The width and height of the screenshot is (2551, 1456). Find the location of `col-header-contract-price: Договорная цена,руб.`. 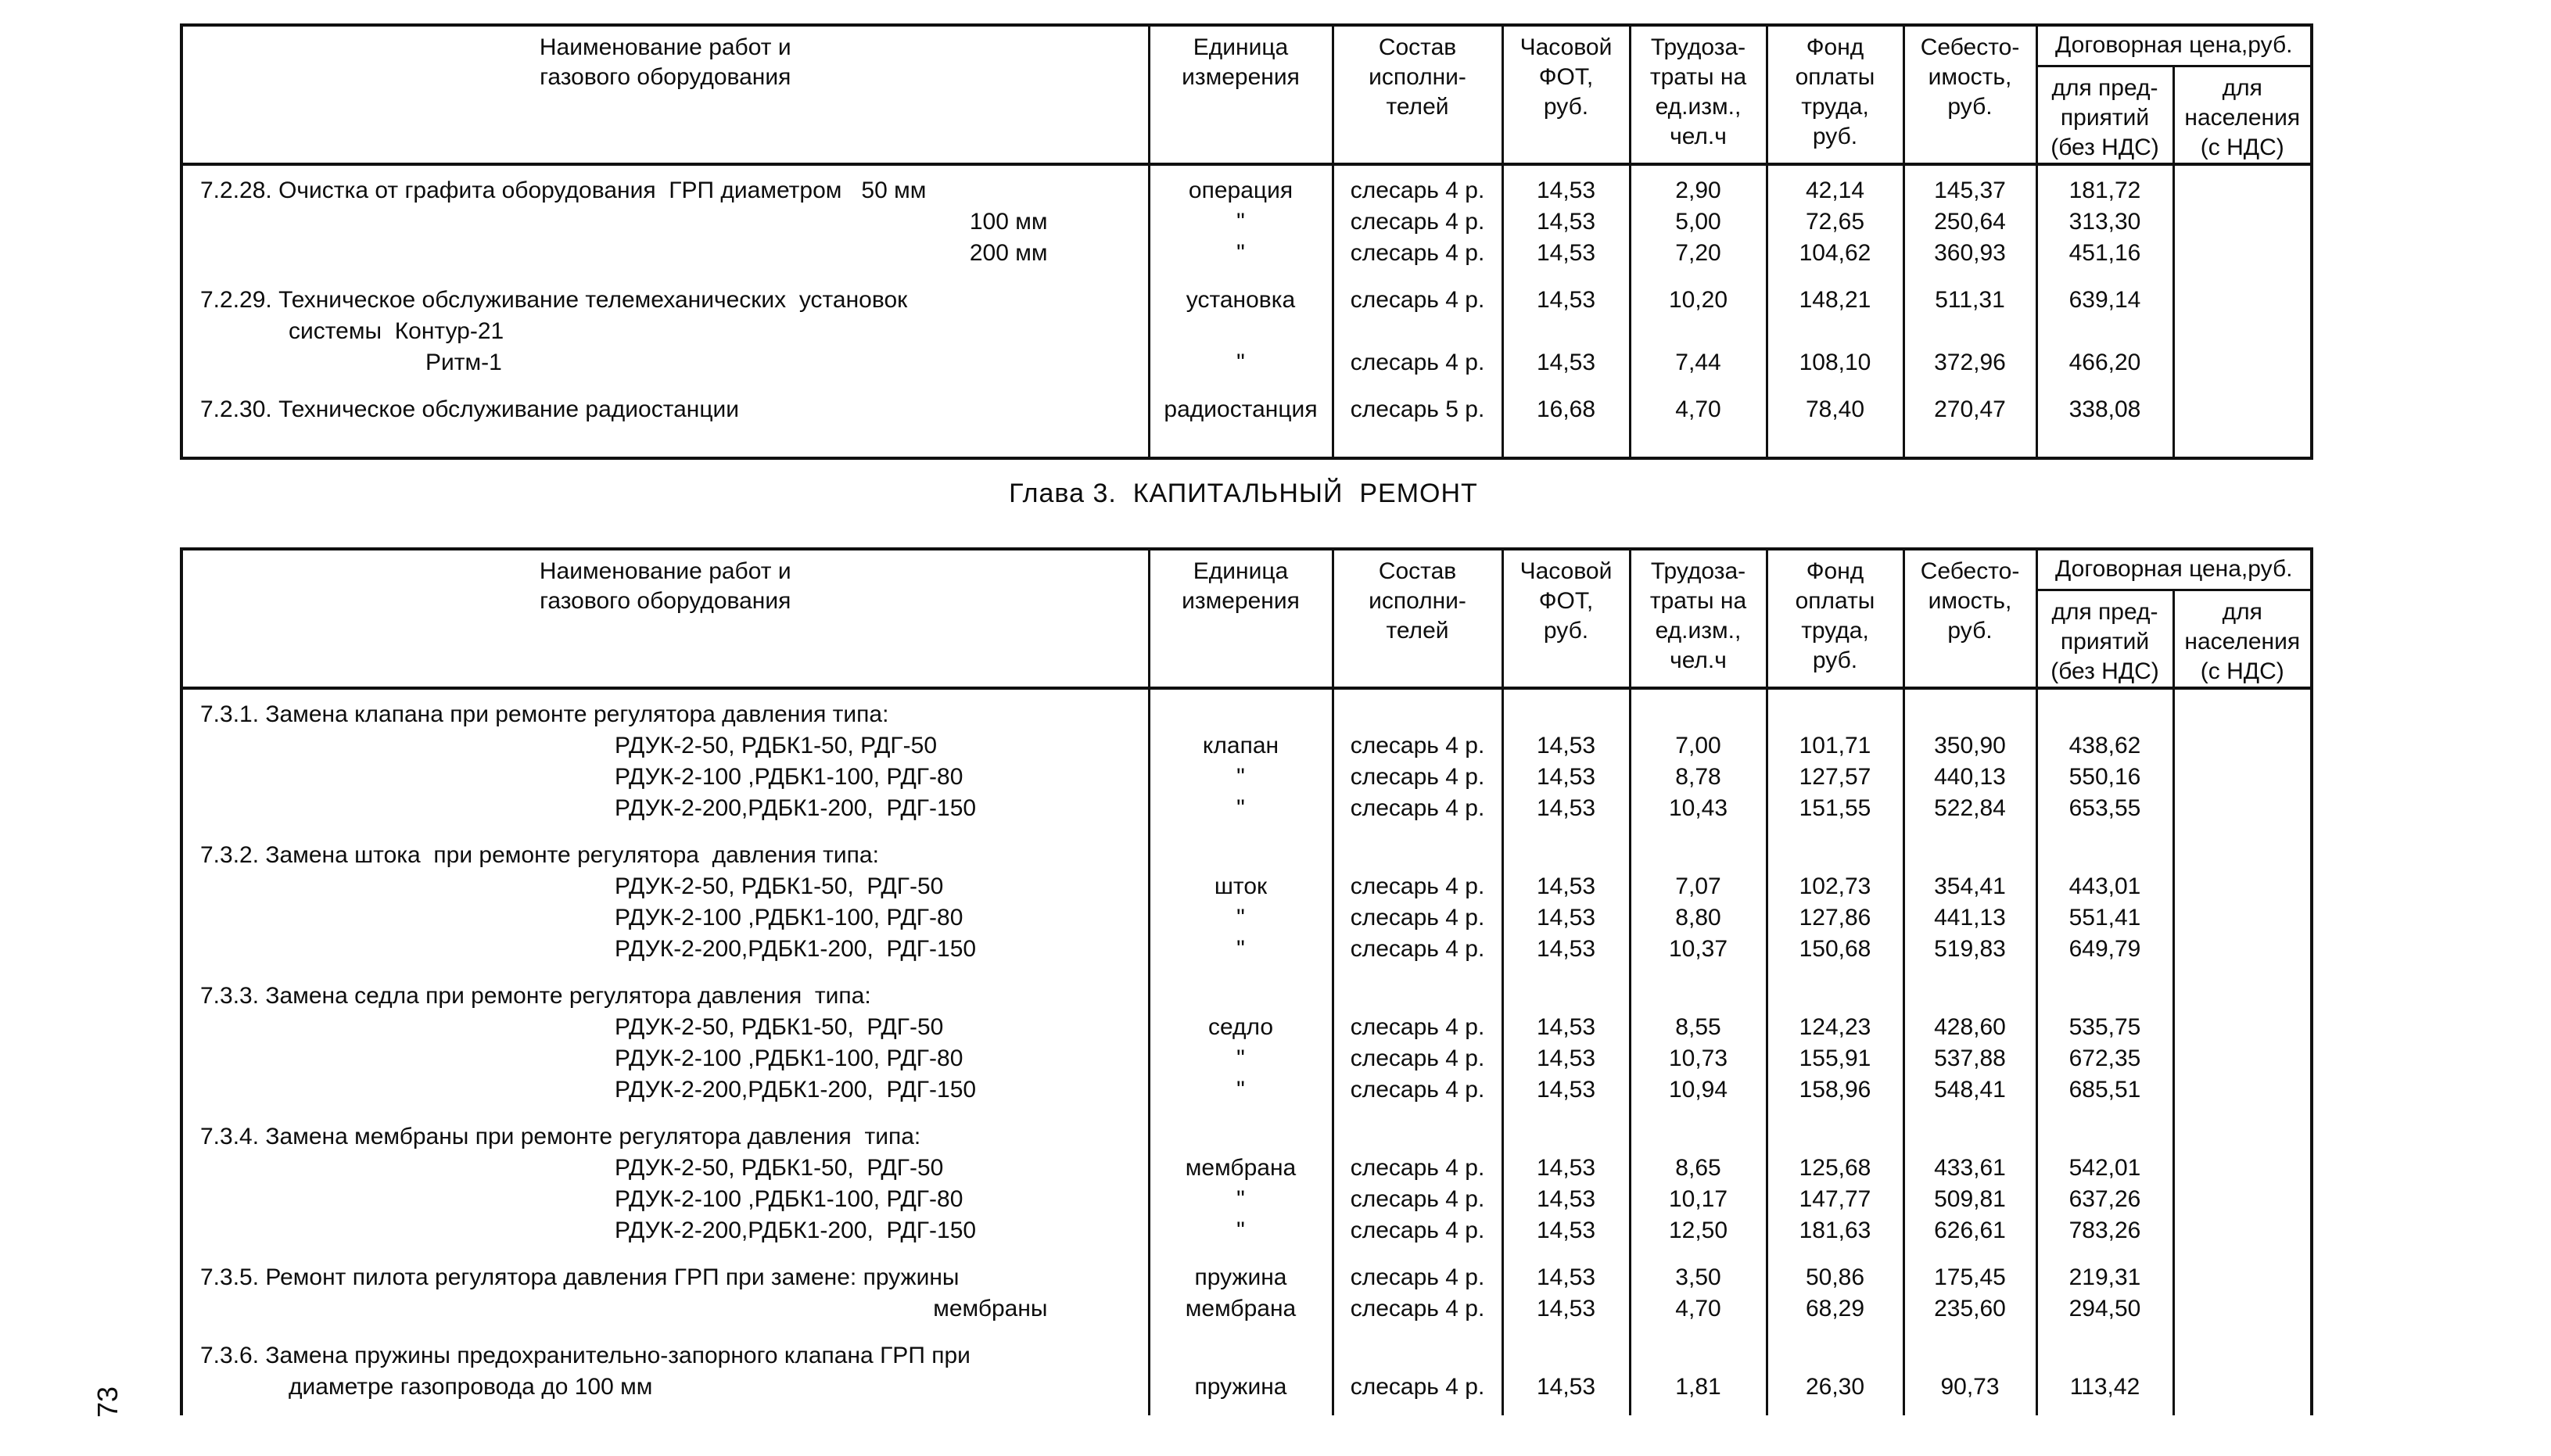

col-header-contract-price: Договорная цена,руб. is located at coordinates (2172, 570).